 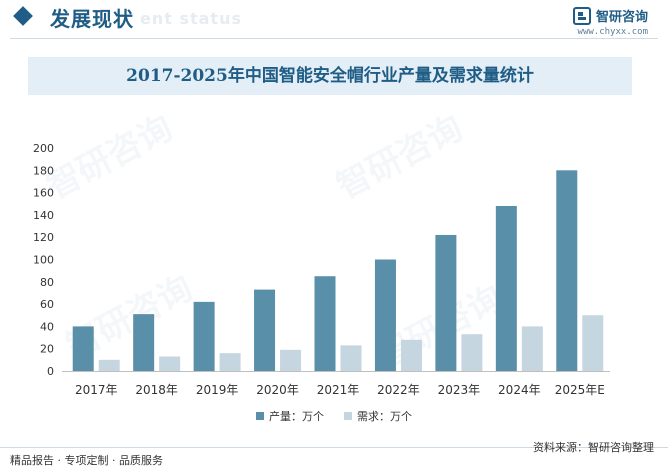 I want to click on y-tick-label: 180, so click(x=43, y=170).